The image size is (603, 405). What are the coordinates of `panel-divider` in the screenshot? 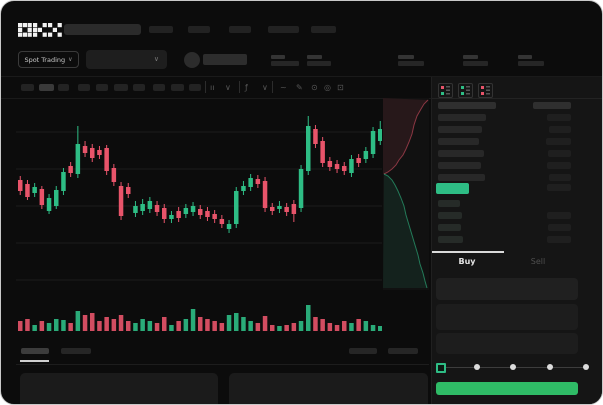 It's located at (431, 240).